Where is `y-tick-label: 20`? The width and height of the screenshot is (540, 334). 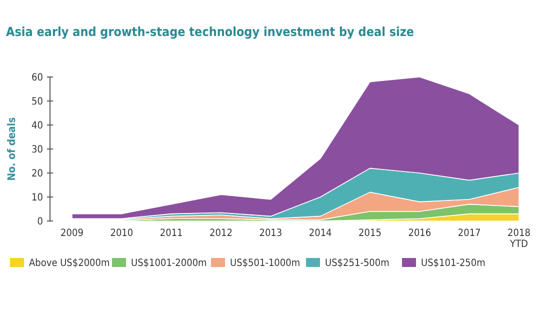
y-tick-label: 20 is located at coordinates (38, 174).